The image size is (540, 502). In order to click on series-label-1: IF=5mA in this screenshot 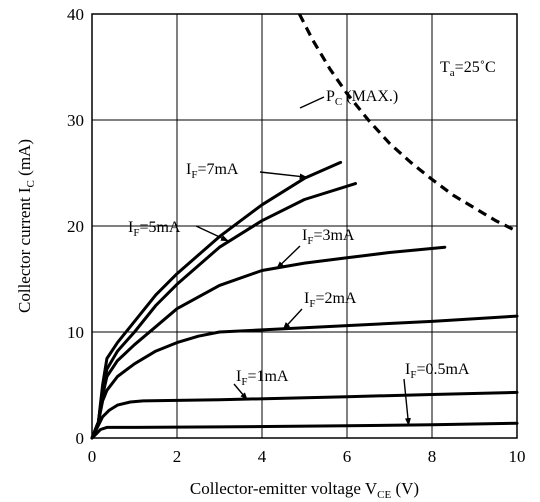, I will do `click(154, 229)`.